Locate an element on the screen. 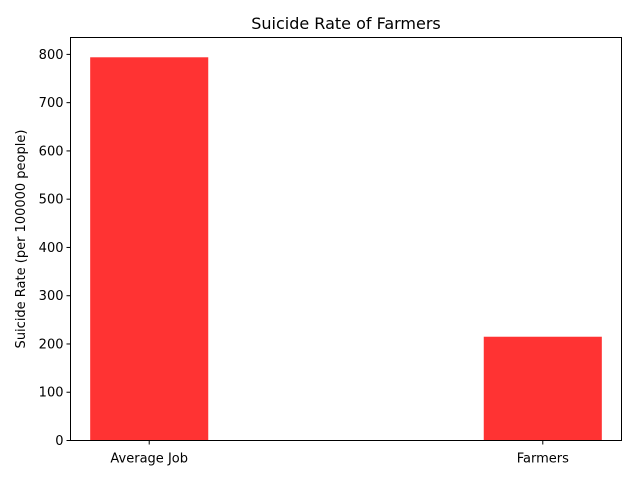  y-tick-label: 800 is located at coordinates (51, 55).